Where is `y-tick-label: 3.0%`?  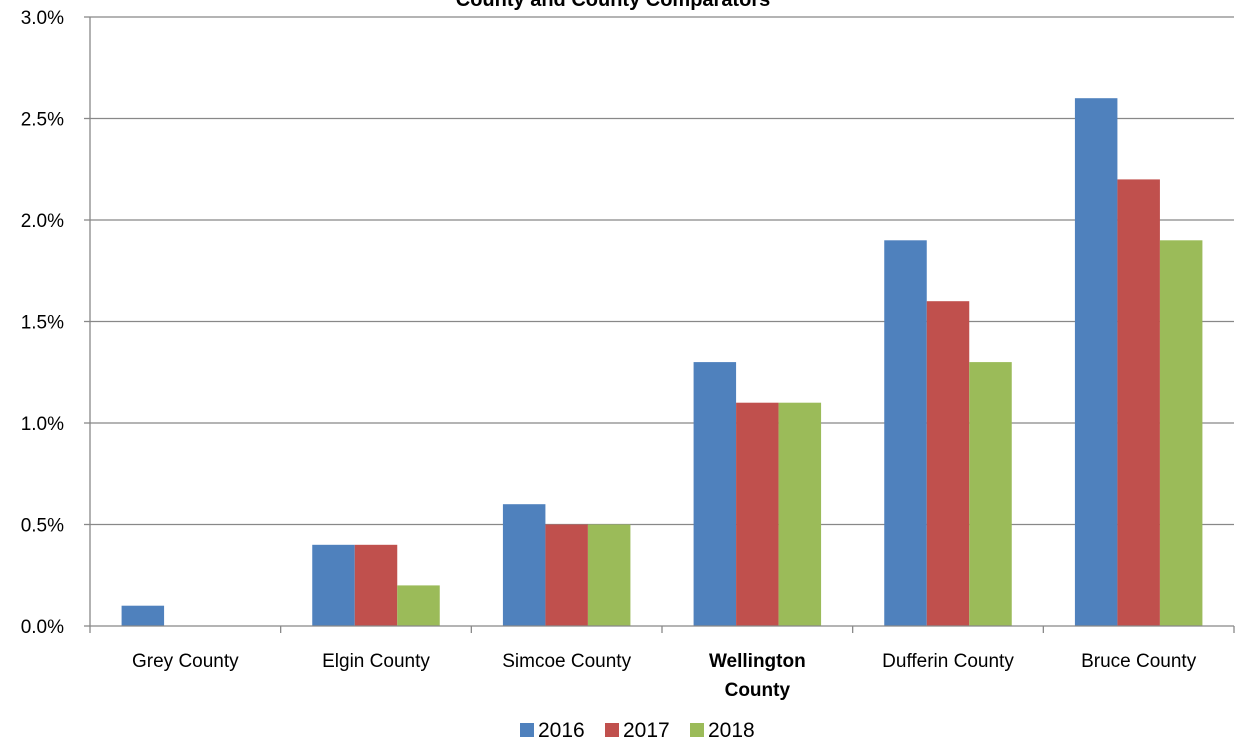 y-tick-label: 3.0% is located at coordinates (42, 18).